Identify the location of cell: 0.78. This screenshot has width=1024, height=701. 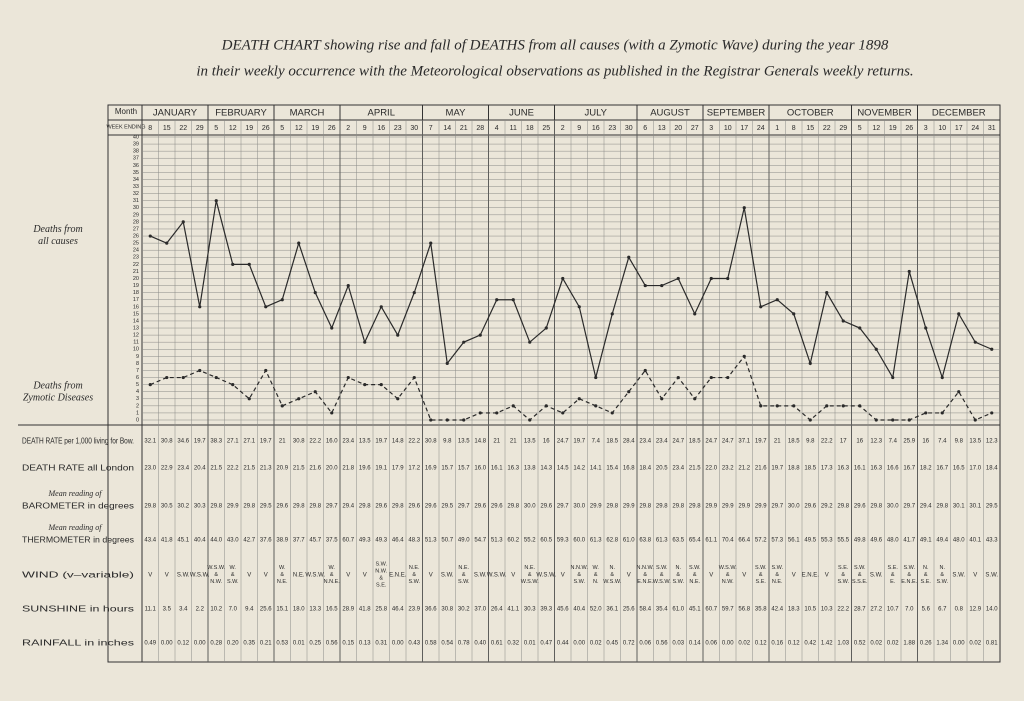
(464, 644).